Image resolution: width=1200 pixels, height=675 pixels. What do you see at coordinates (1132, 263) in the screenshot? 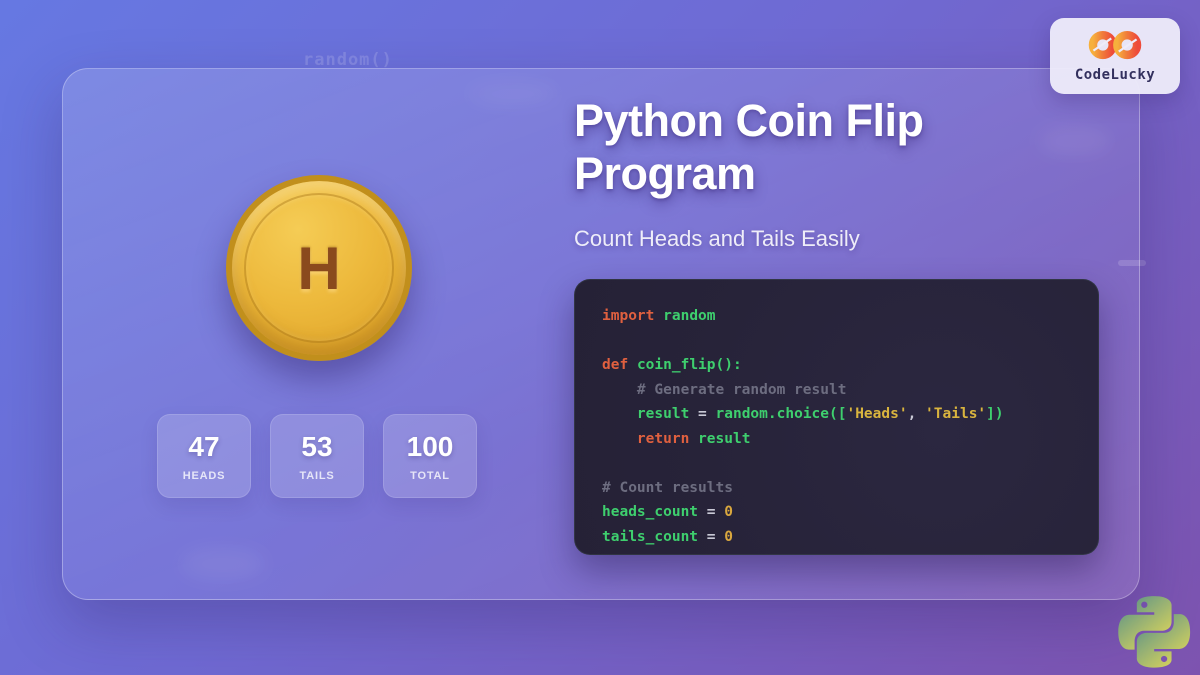
I see `background-dash` at bounding box center [1132, 263].